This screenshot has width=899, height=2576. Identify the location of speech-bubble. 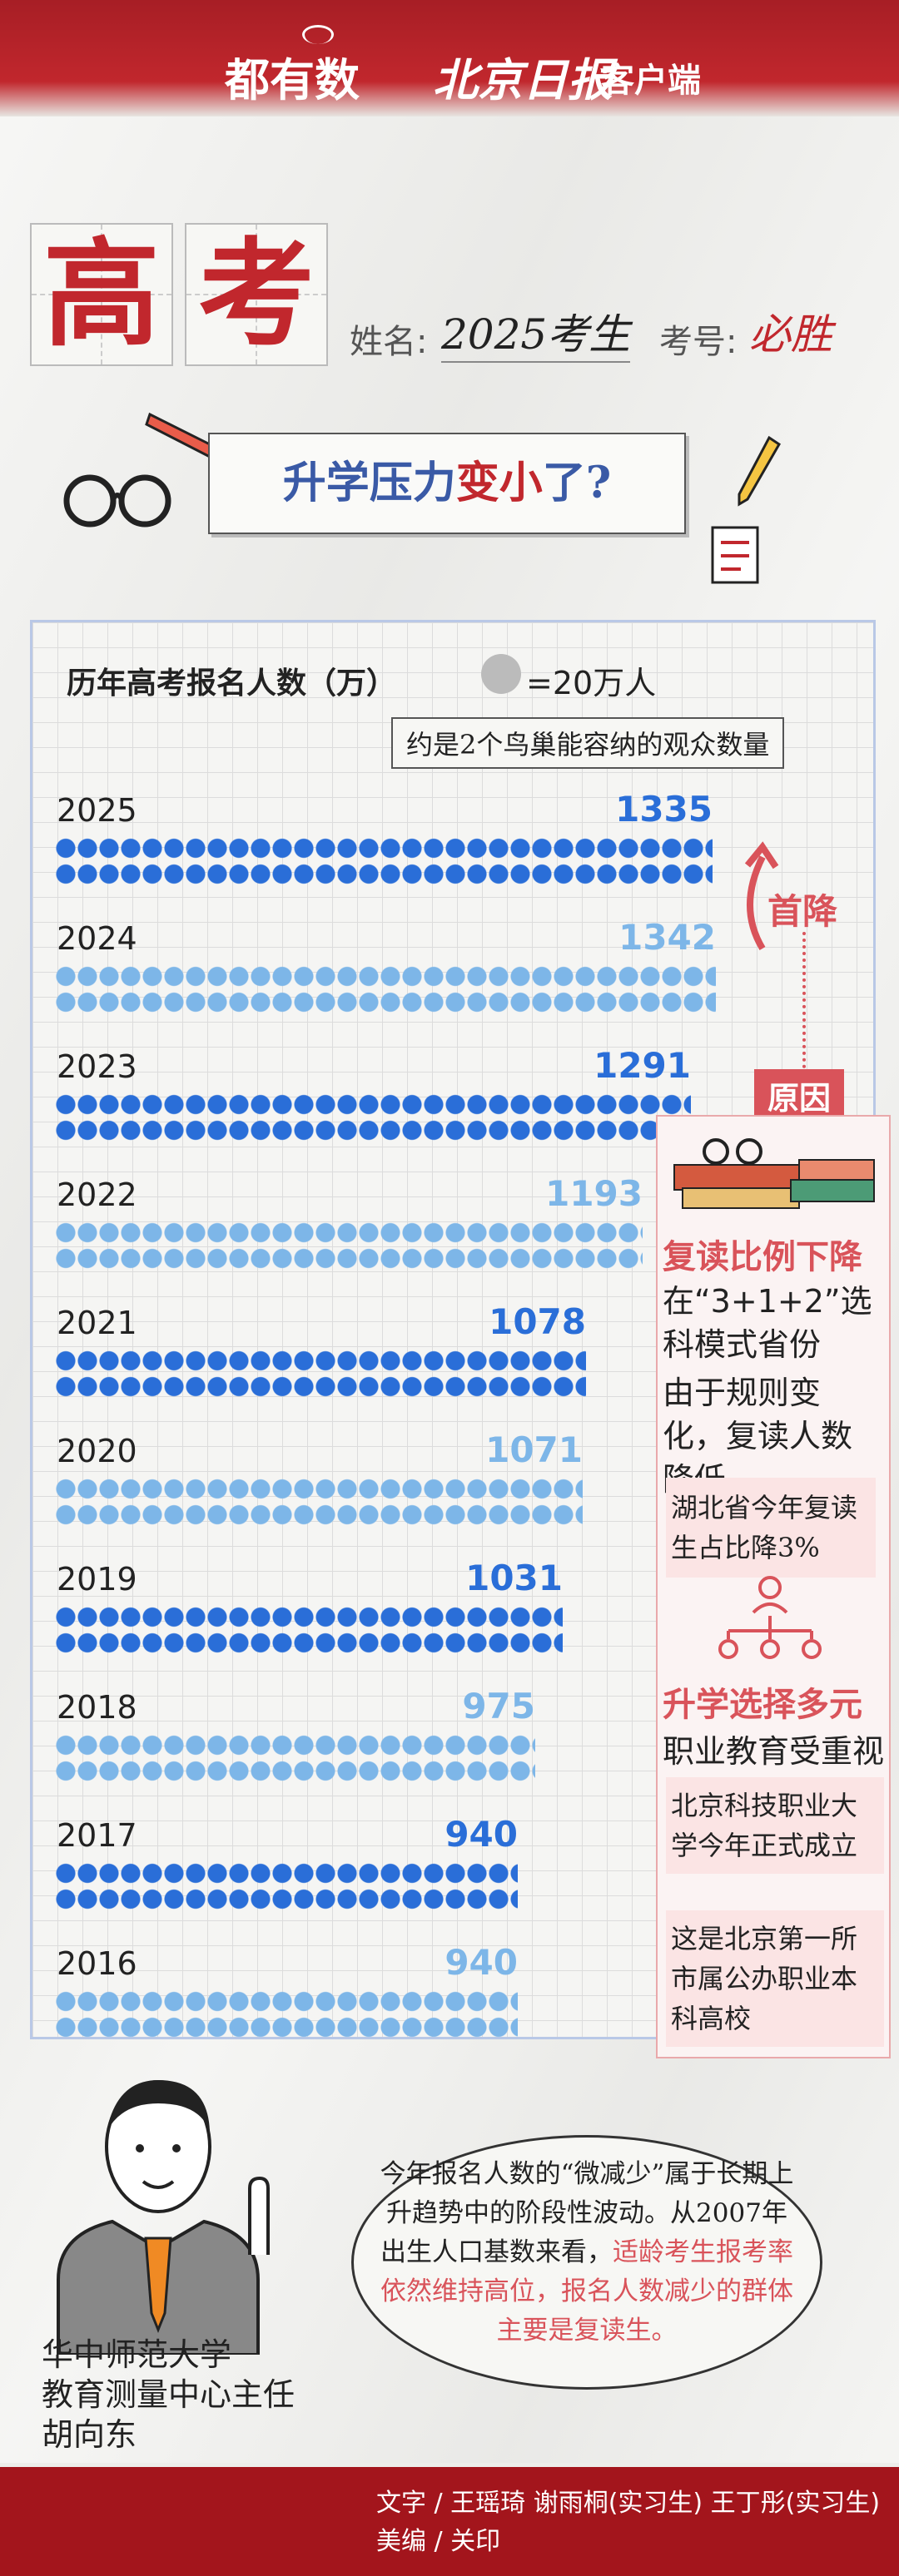
(586, 2263).